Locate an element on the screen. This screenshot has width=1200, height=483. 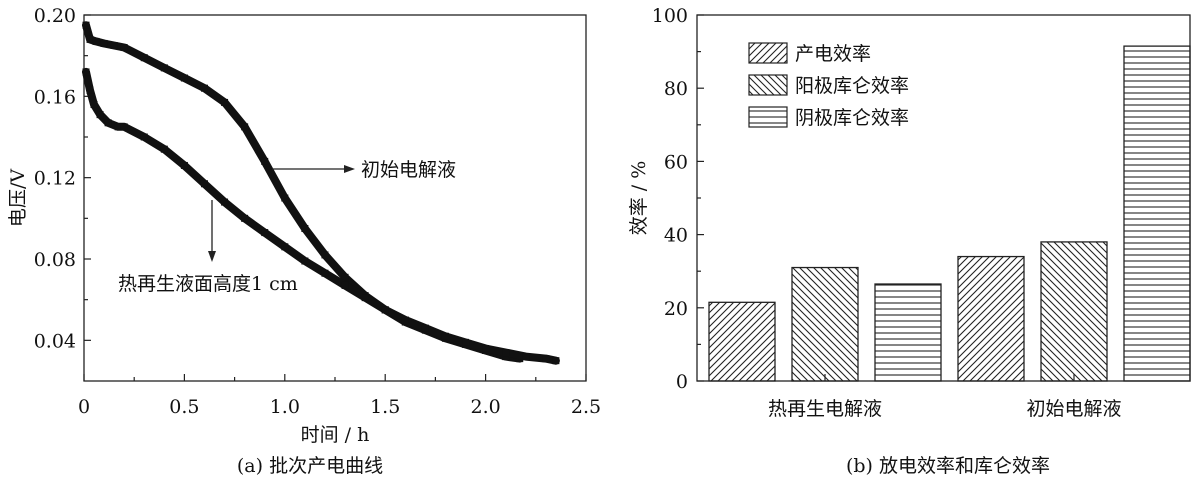
annotation-label-initial: 初始电解液 is located at coordinates (408, 170).